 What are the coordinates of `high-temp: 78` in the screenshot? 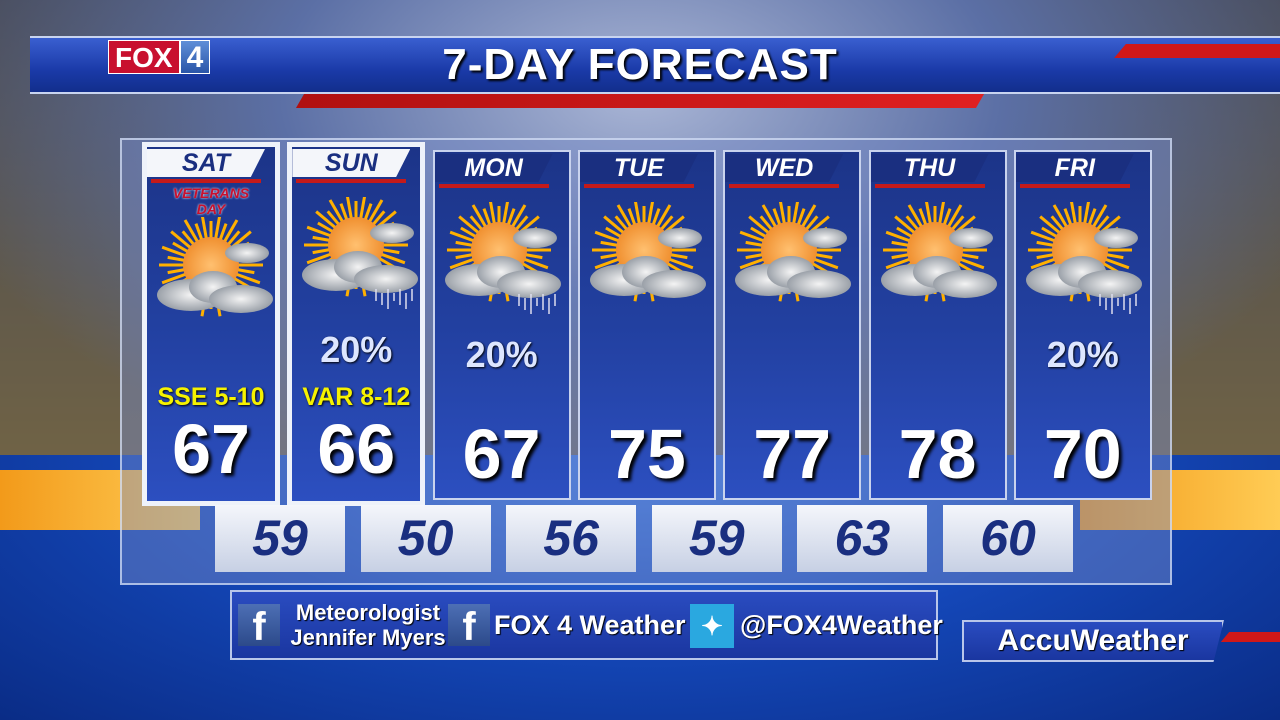 It's located at (937, 454).